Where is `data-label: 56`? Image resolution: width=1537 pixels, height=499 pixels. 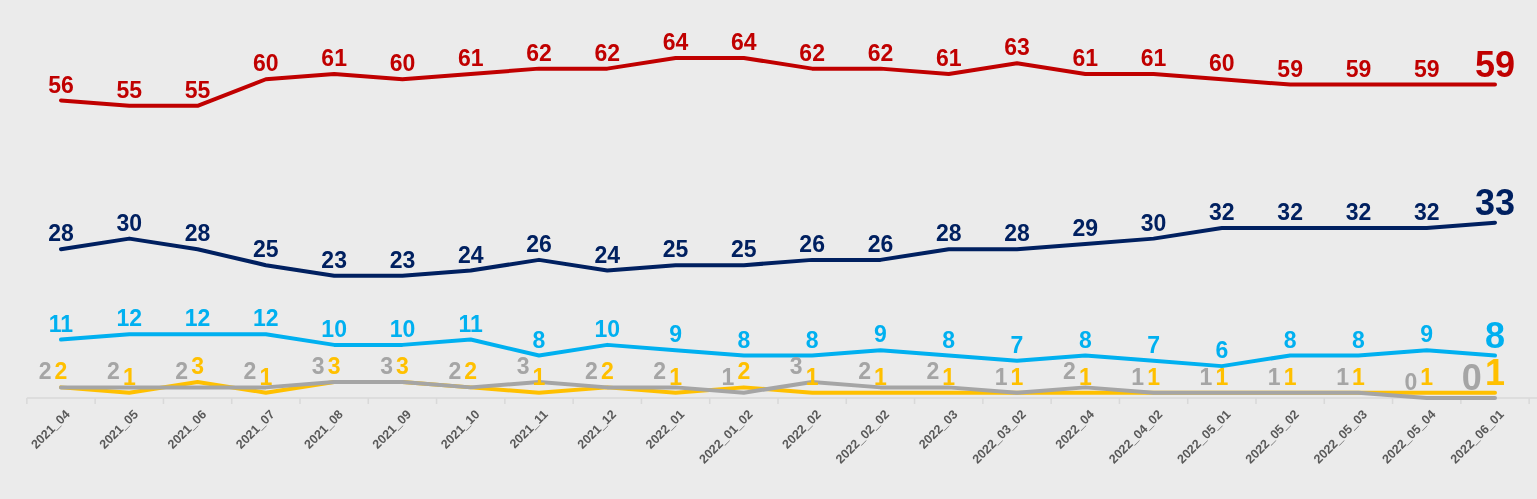
data-label: 56 is located at coordinates (61, 84).